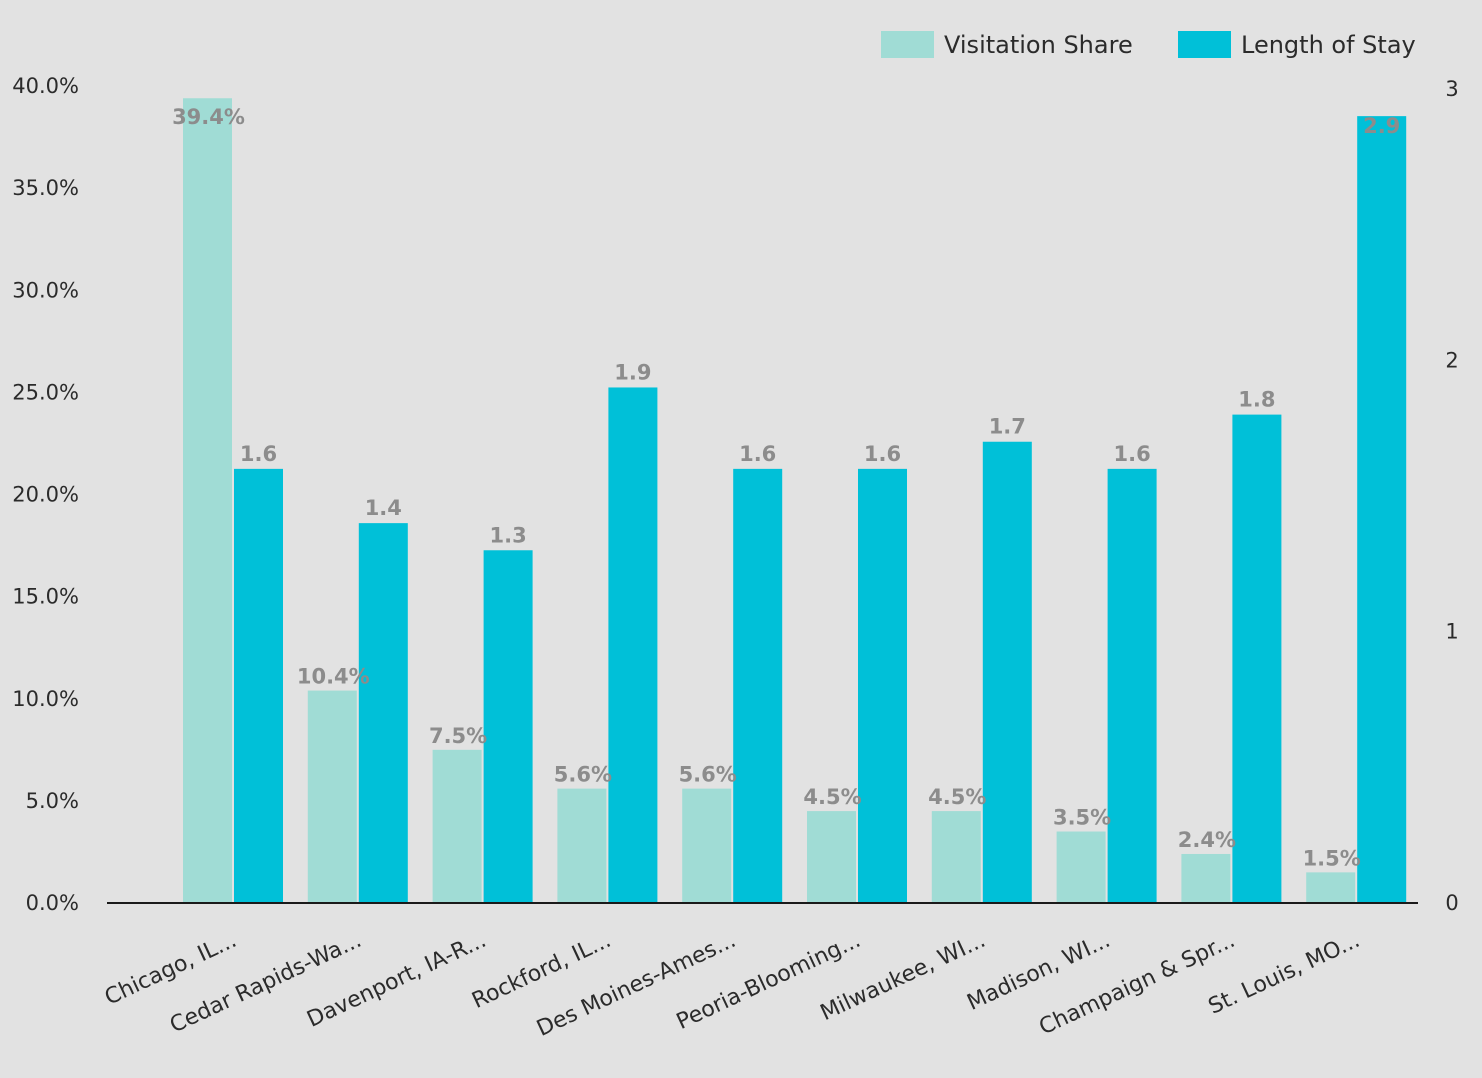 This screenshot has height=1078, width=1482. I want to click on bar-length-of-stay-chicago-il, so click(258, 685).